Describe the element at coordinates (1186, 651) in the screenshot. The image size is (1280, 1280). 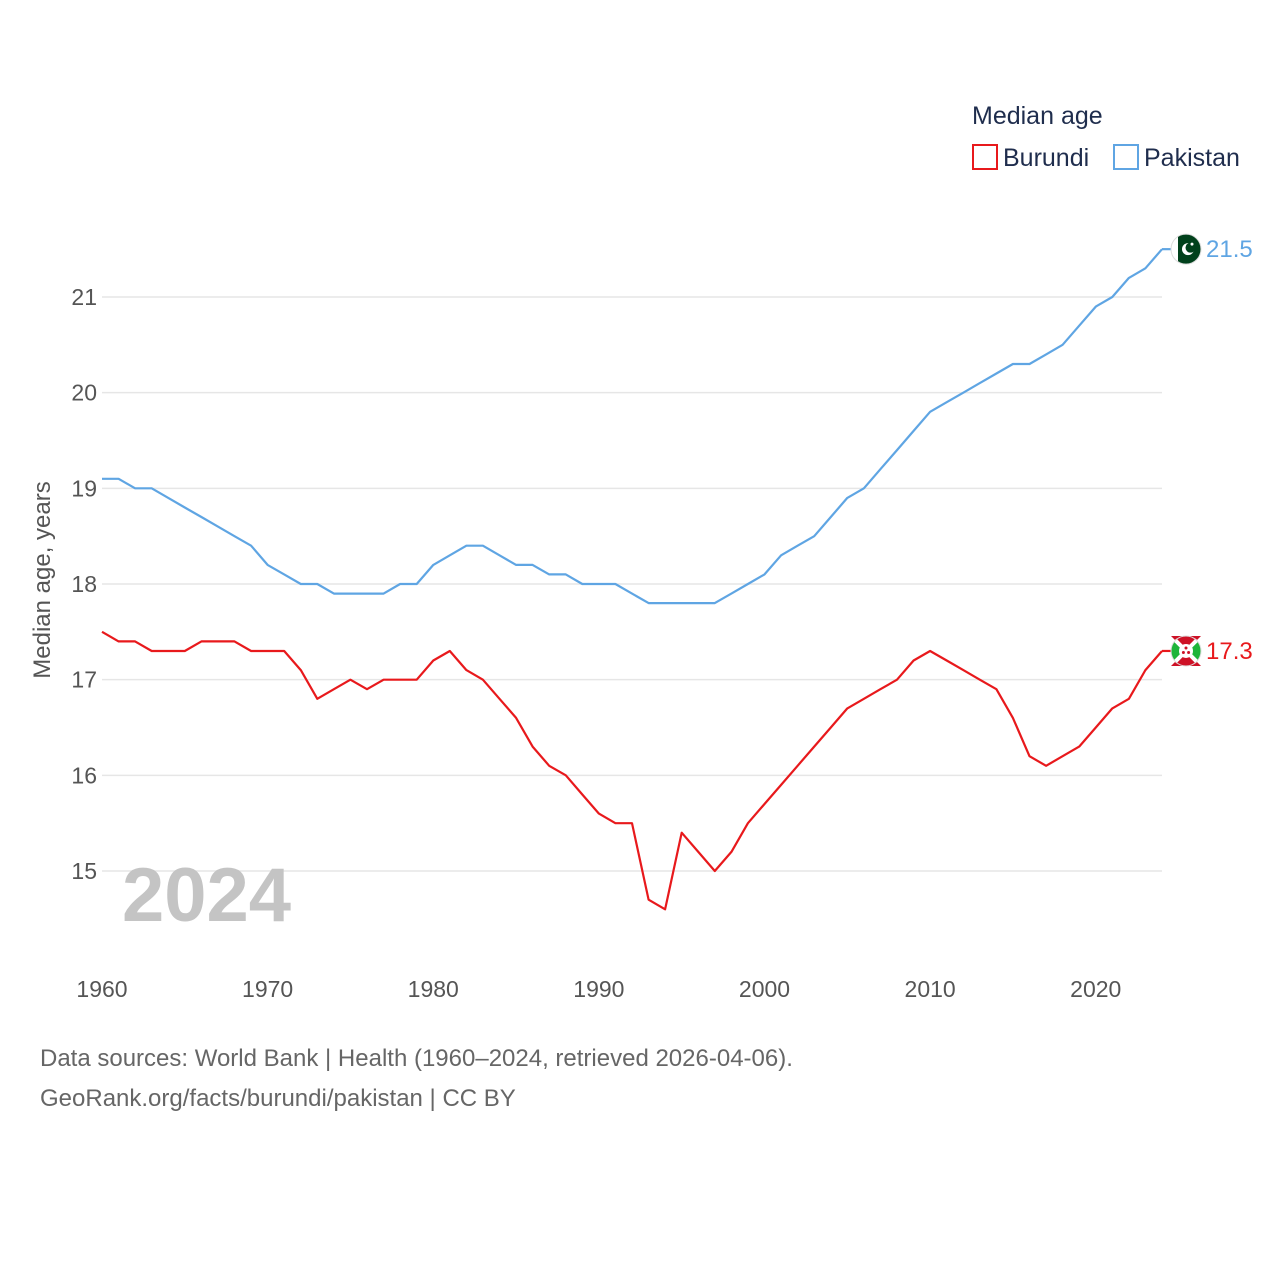
I see `burundi-flag-icon` at that location.